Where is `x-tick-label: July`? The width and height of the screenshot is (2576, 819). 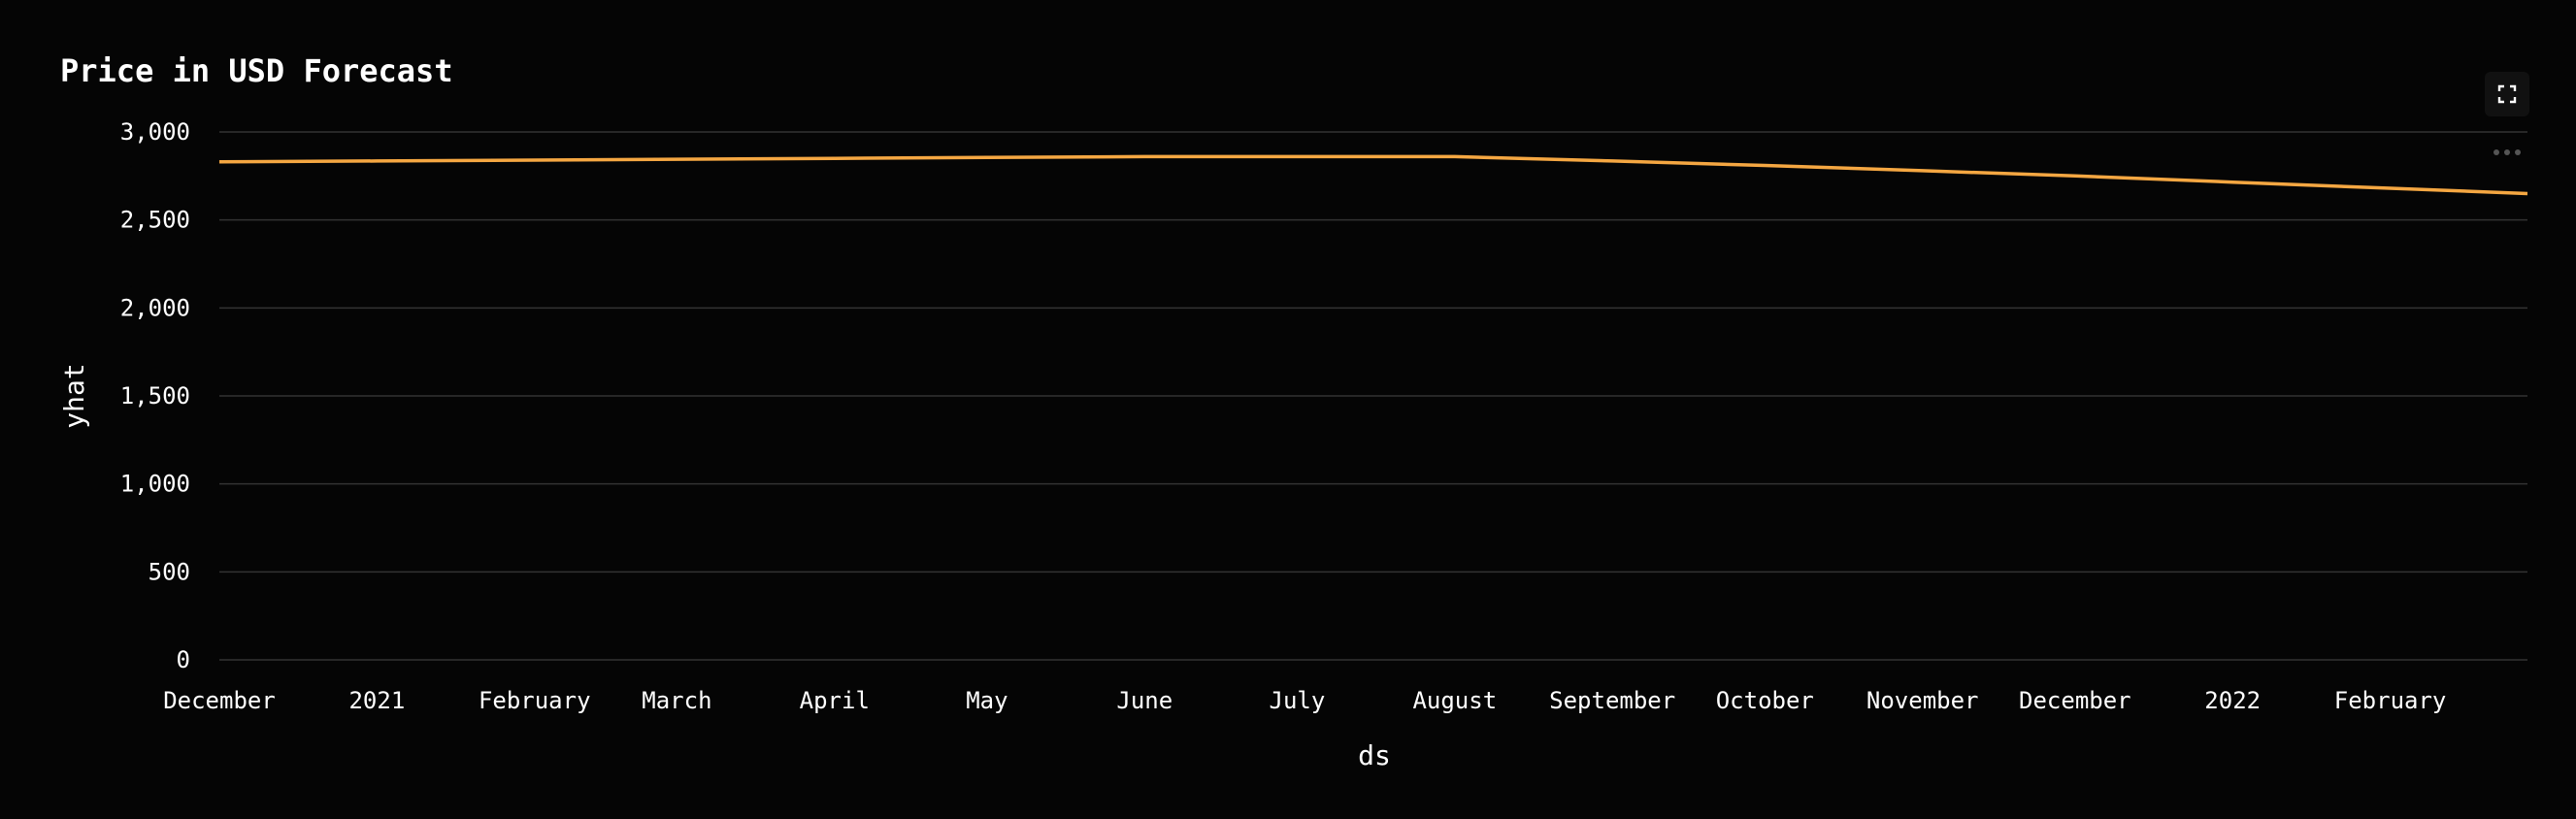 x-tick-label: July is located at coordinates (1298, 700).